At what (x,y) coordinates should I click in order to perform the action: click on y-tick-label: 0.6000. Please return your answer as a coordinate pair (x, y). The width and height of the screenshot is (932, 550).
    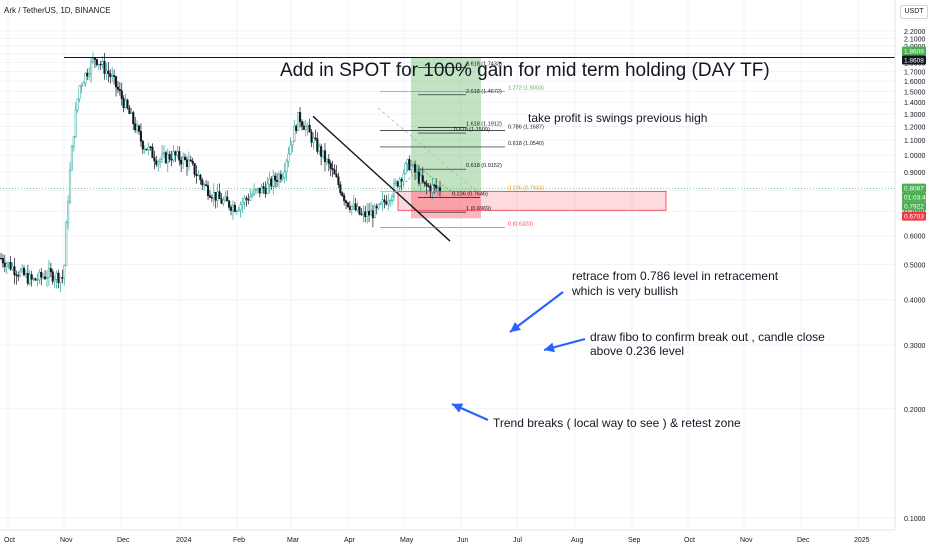
    Looking at the image, I should click on (915, 237).